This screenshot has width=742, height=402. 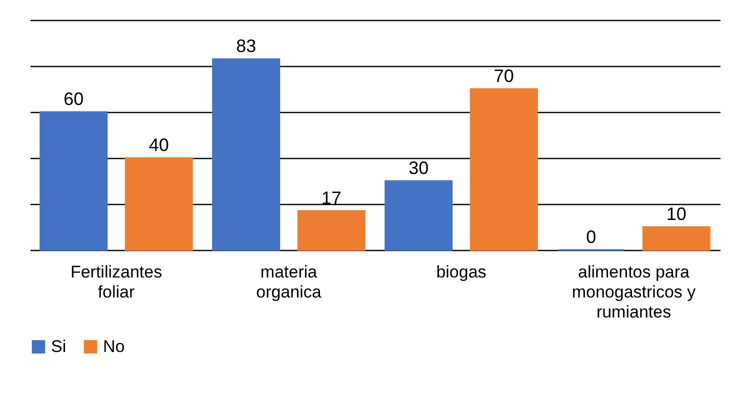 What do you see at coordinates (331, 198) in the screenshot?
I see `data-label: 17` at bounding box center [331, 198].